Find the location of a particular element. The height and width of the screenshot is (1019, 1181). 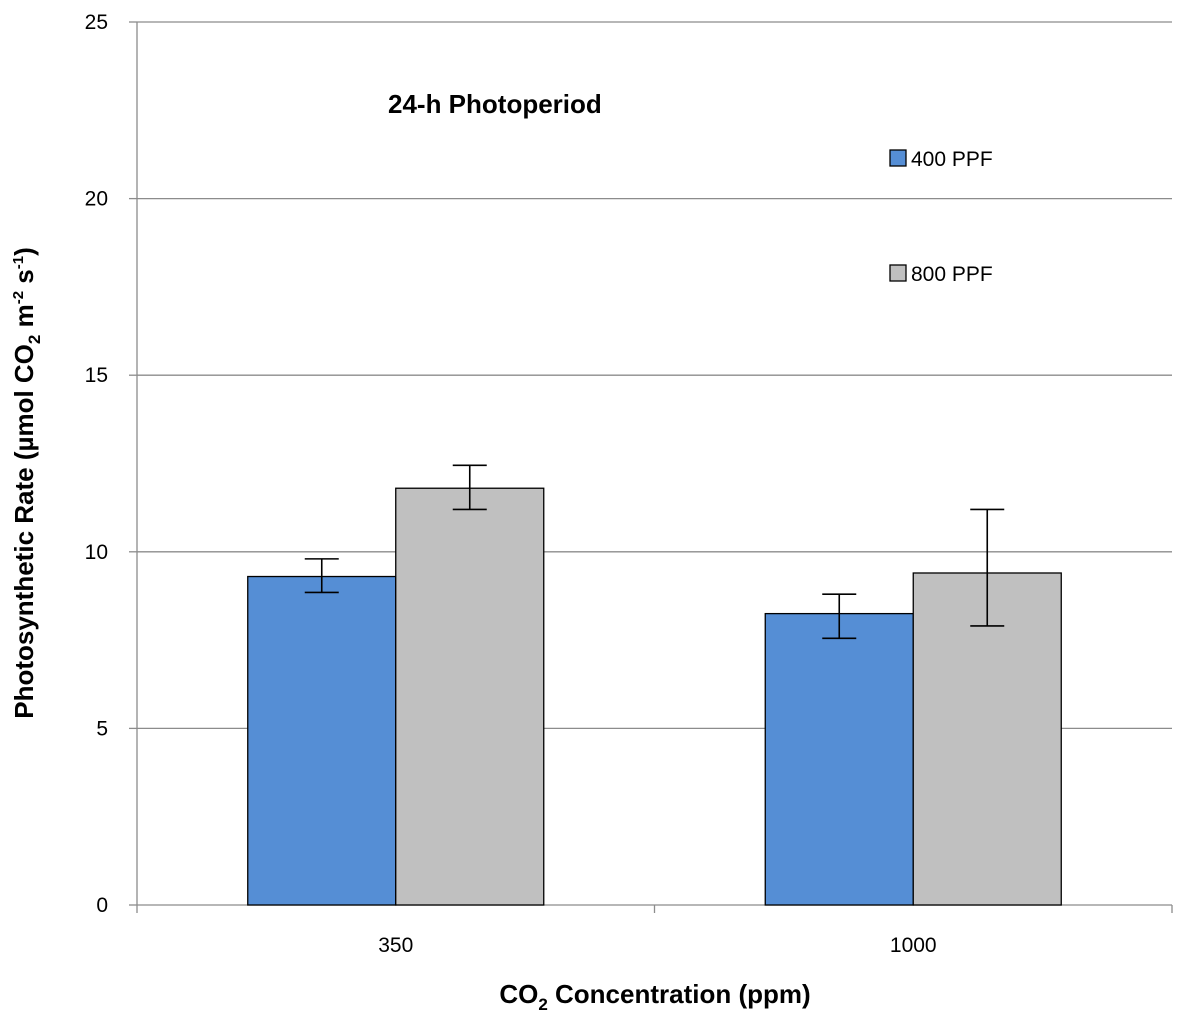

y-axis-title-sup1: -2 is located at coordinates (18, 297).